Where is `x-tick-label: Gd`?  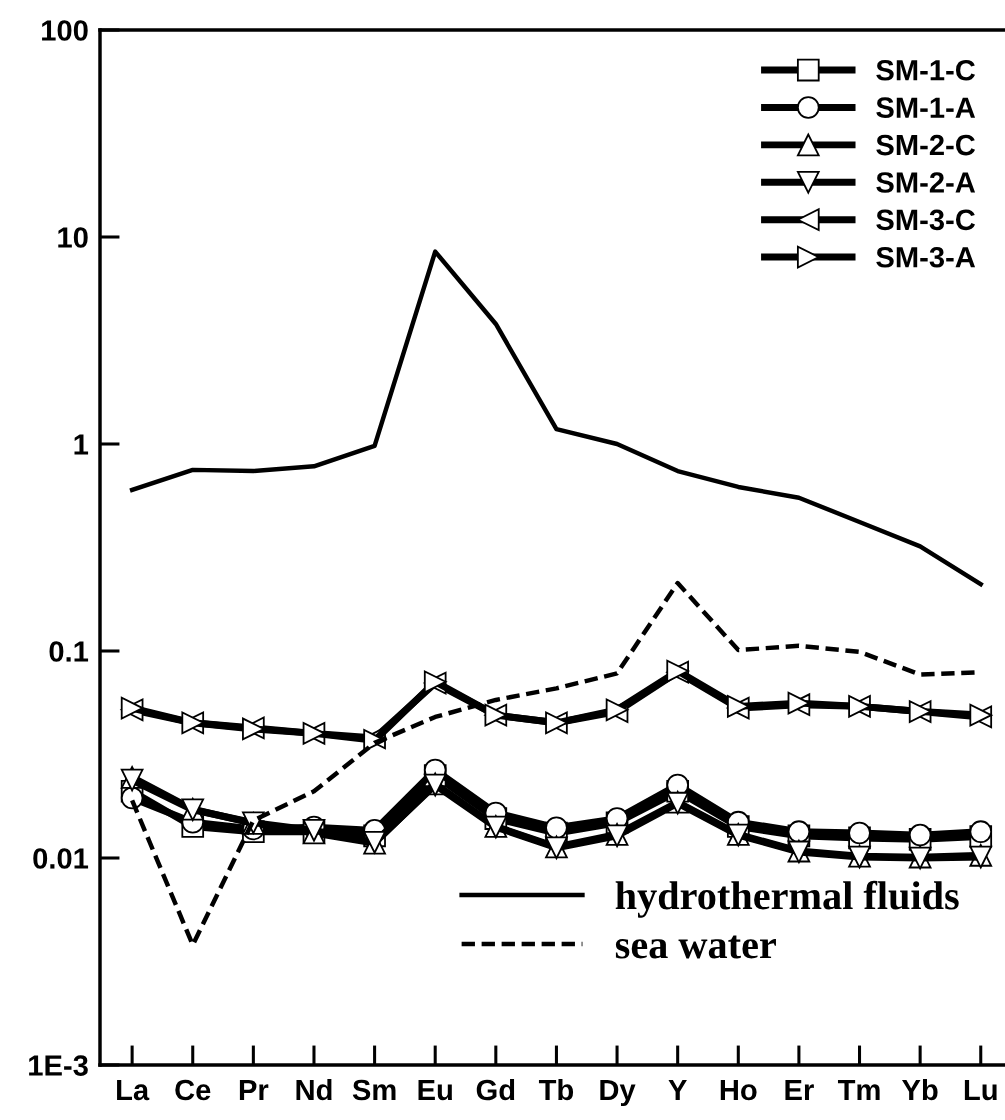
x-tick-label: Gd is located at coordinates (495, 1089).